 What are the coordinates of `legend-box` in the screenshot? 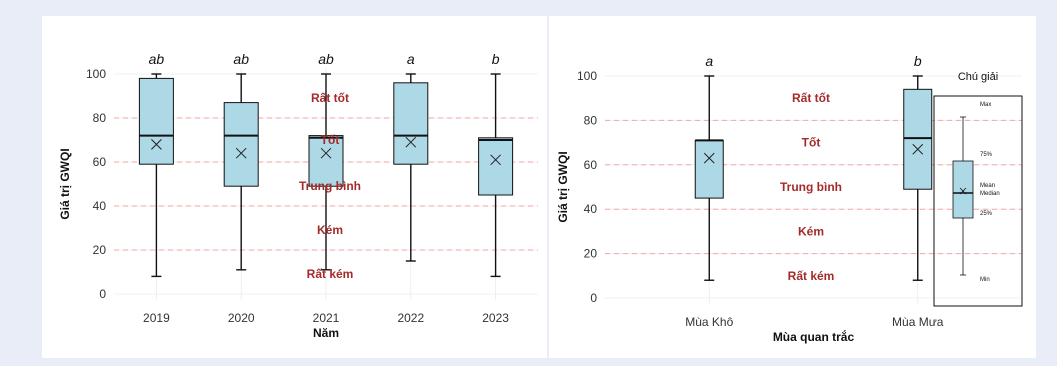 It's located at (978, 201).